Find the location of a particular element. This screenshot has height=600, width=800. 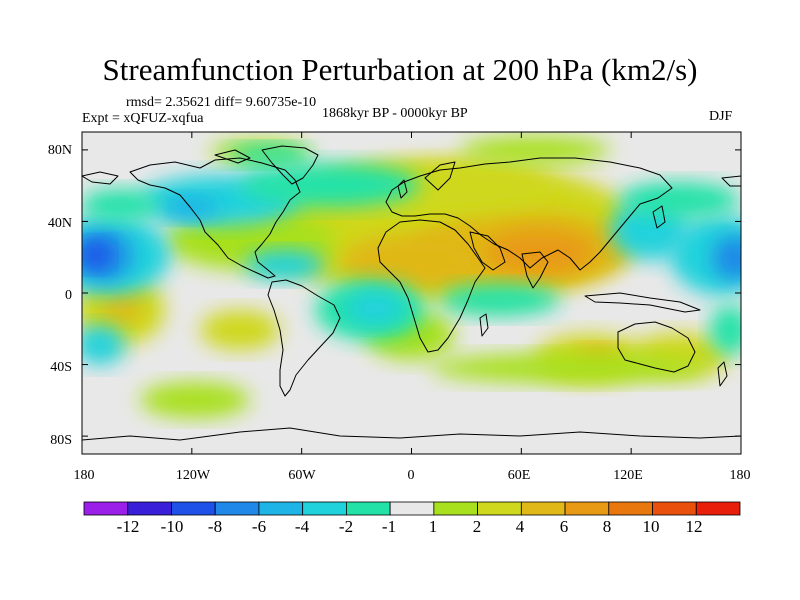

coastline-antarctica is located at coordinates (411, 434).